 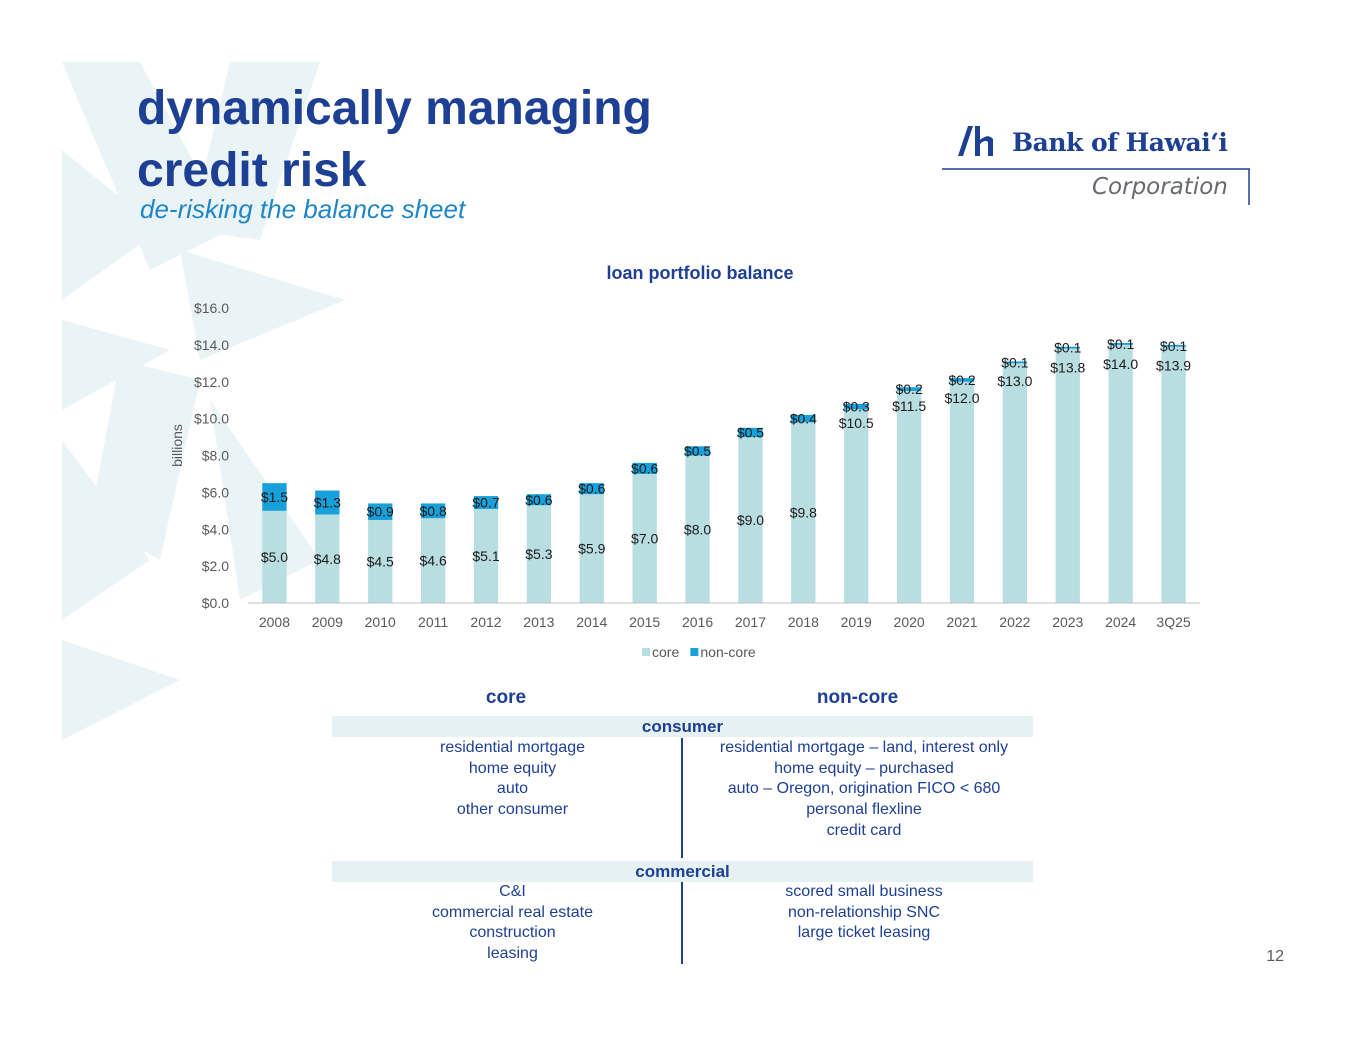 What do you see at coordinates (380, 562) in the screenshot?
I see `data-label-core: $4.5` at bounding box center [380, 562].